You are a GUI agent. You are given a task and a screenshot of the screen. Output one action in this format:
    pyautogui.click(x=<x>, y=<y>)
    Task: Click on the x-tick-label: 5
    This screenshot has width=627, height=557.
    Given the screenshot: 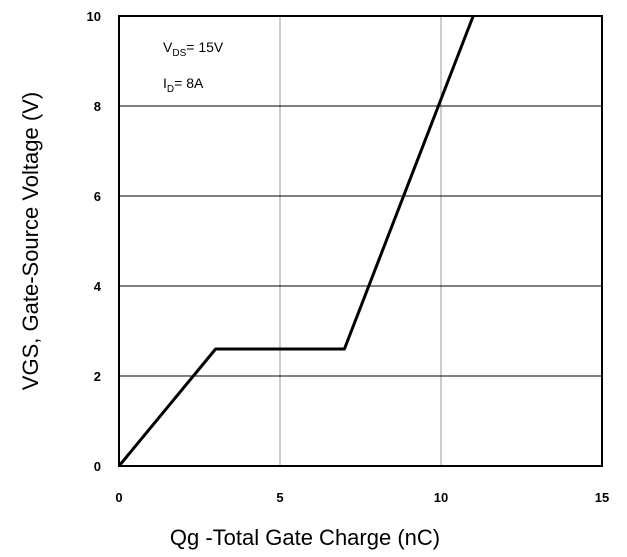 What is the action you would take?
    pyautogui.click(x=279, y=497)
    